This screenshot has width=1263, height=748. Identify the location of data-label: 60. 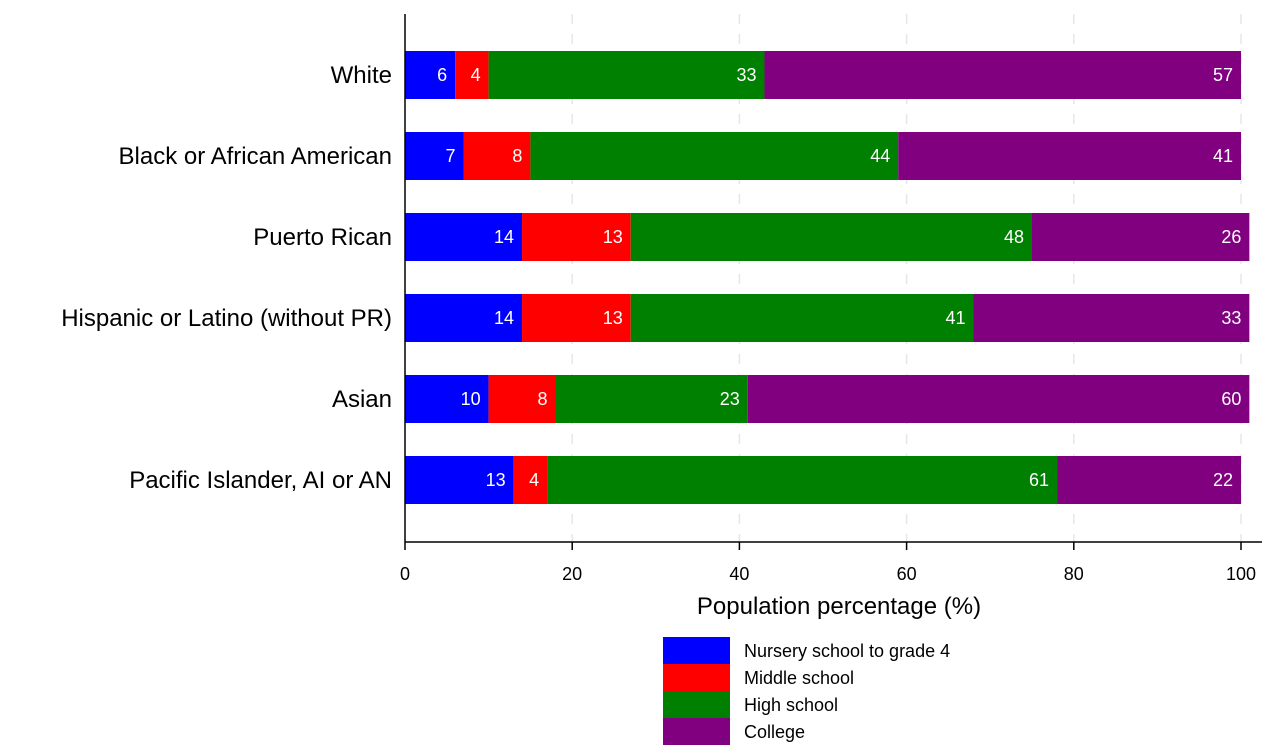
(1231, 399).